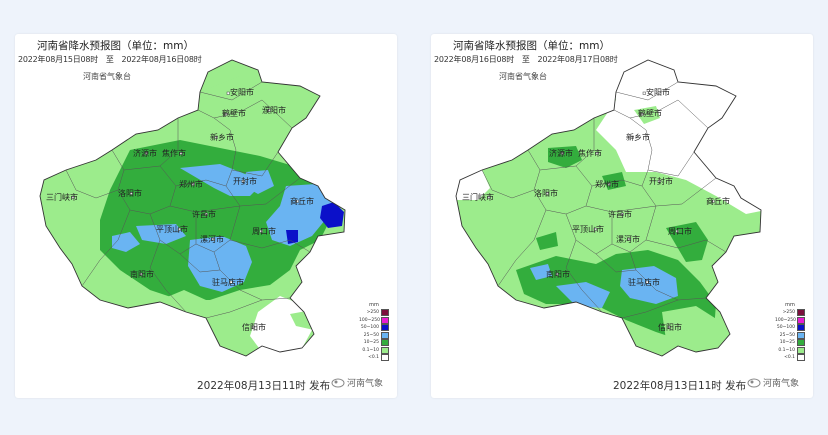 This screenshot has width=828, height=435. I want to click on map-period: 2022年08月15日08时 至 2022年08月16日08时, so click(110, 59).